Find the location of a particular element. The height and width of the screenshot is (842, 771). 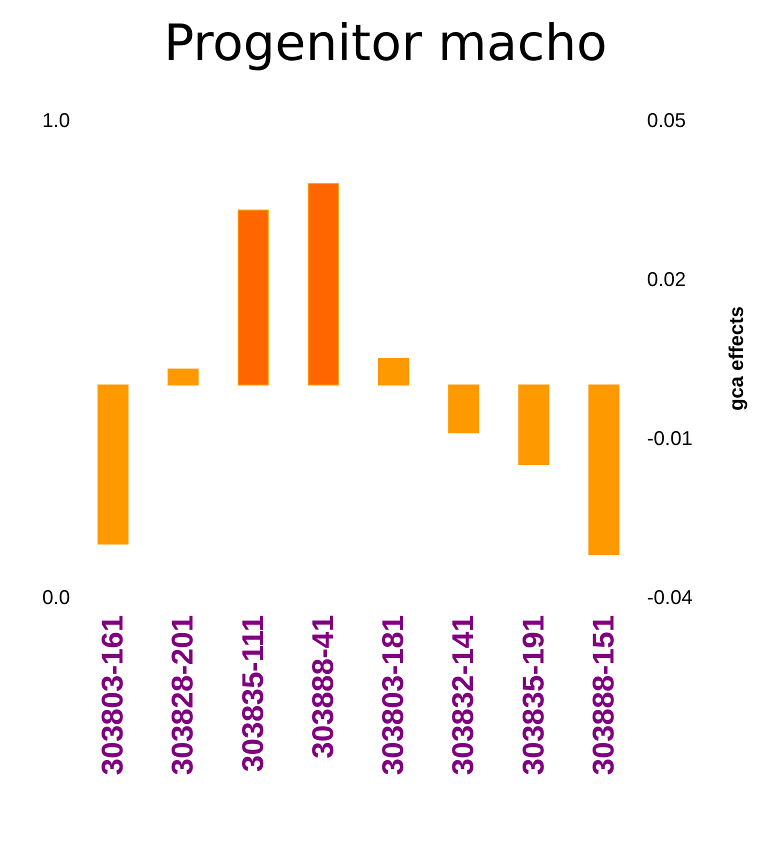

x-tick-label: 303803-181 is located at coordinates (393, 695).